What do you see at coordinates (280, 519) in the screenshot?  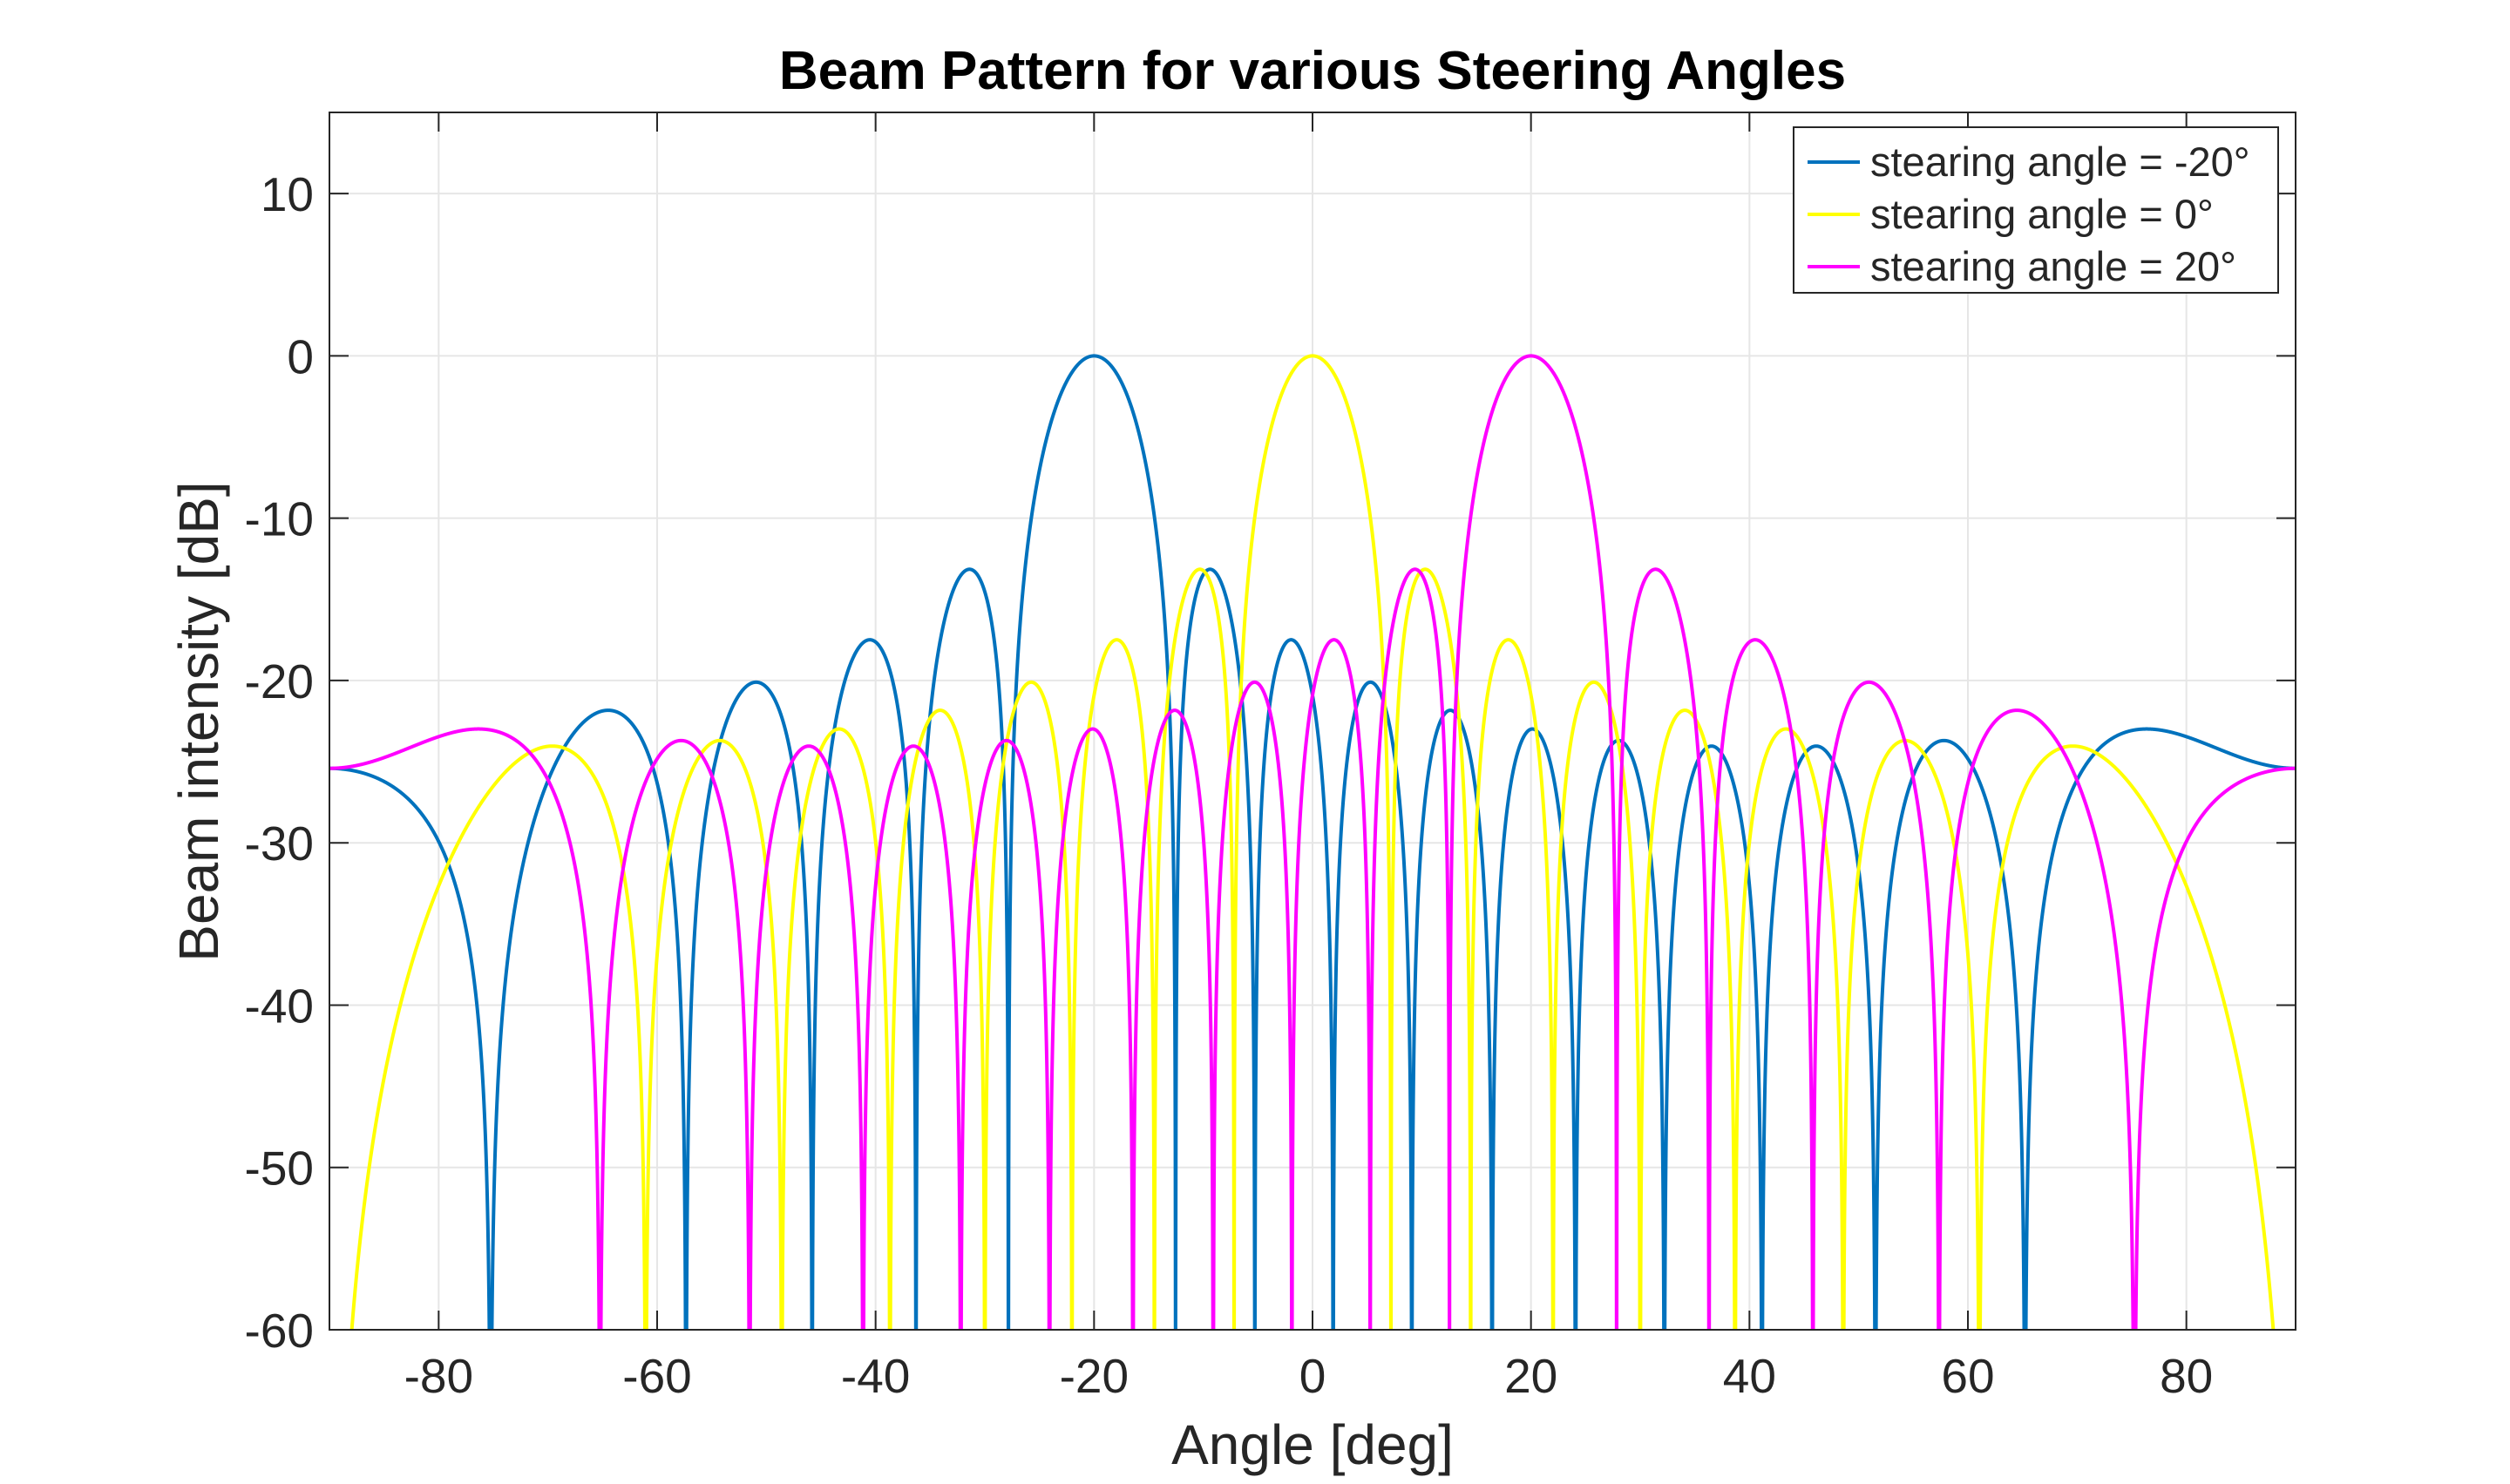 I see `y-tick-label: -10` at bounding box center [280, 519].